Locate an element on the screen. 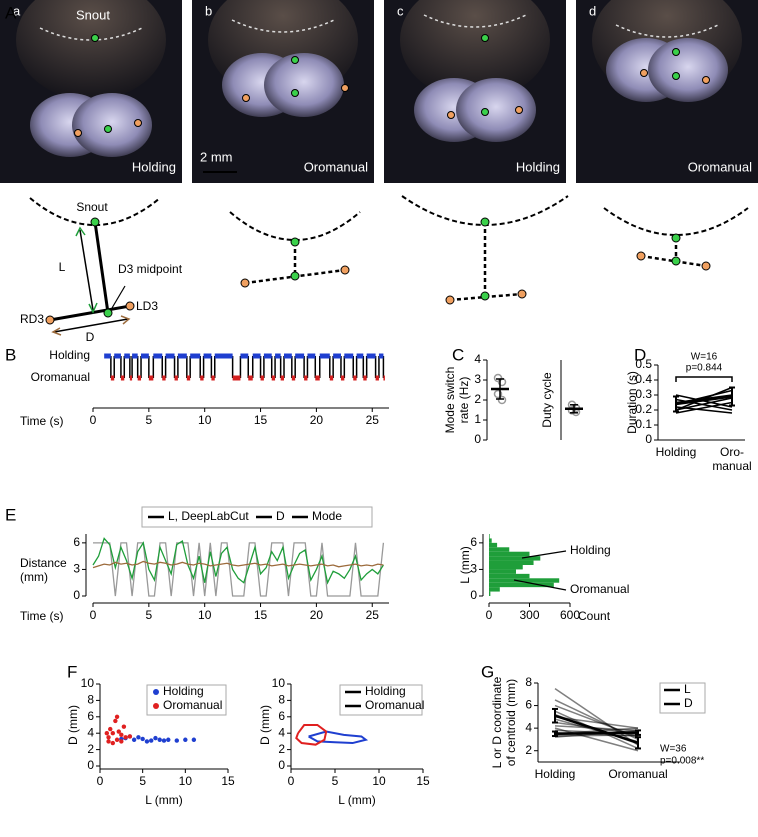 The width and height of the screenshot is (758, 837). diagram-label: D is located at coordinates (90, 337).